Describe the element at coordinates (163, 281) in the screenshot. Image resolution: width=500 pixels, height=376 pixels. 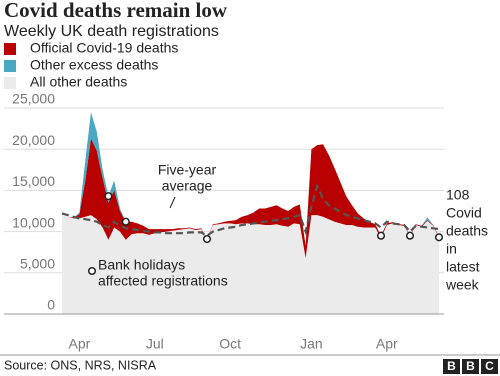
I see `annotation: affected registrations` at that location.